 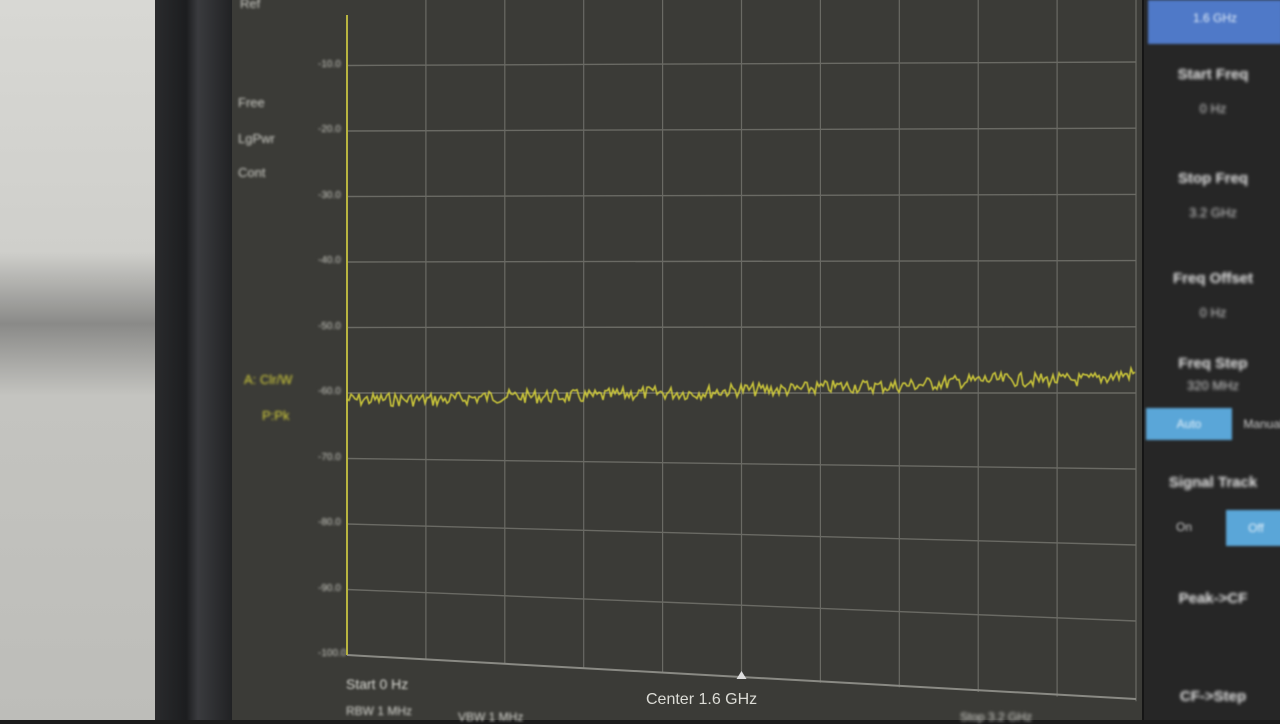 What do you see at coordinates (1213, 363) in the screenshot?
I see `freq-step-label: Freq Step` at bounding box center [1213, 363].